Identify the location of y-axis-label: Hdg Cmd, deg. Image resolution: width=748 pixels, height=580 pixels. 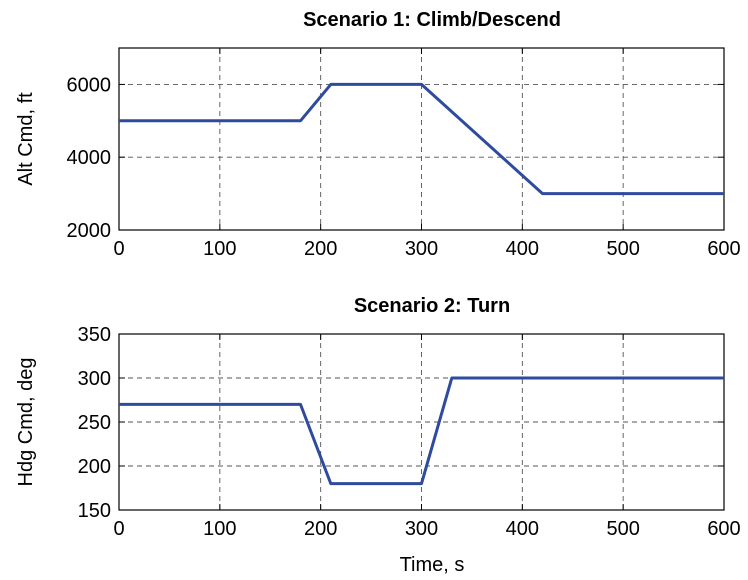
(26, 422).